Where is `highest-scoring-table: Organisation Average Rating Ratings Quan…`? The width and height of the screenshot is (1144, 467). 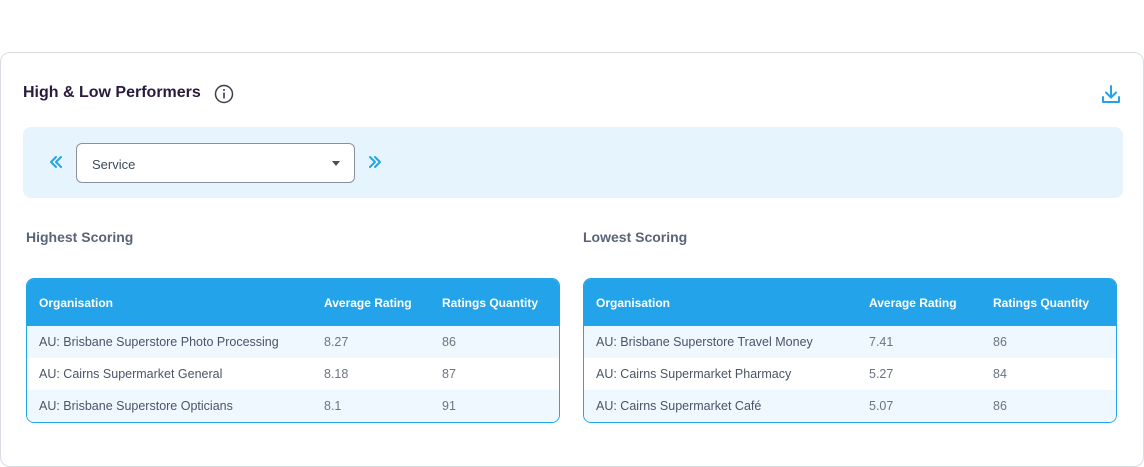
highest-scoring-table: Organisation Average Rating Ratings Quan… is located at coordinates (293, 350).